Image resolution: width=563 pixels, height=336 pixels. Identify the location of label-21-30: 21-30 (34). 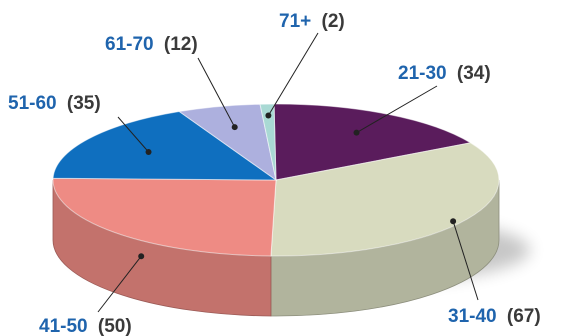
(444, 73).